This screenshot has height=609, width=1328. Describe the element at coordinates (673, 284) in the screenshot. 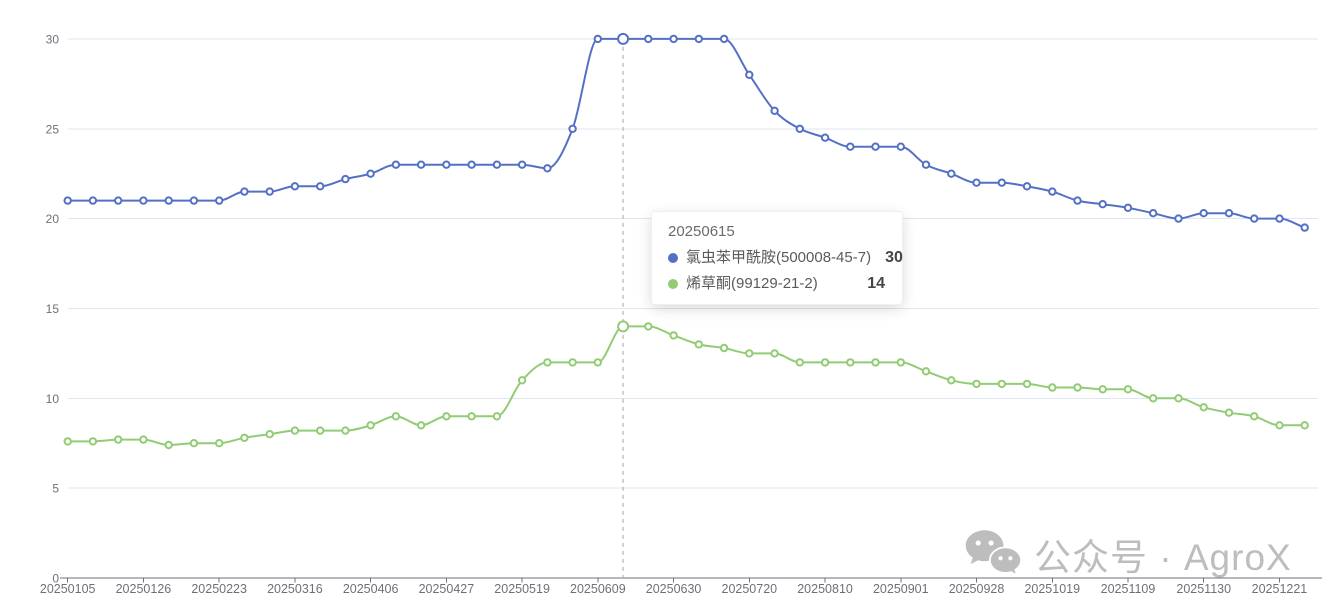

I see `series-dot-icon` at that location.